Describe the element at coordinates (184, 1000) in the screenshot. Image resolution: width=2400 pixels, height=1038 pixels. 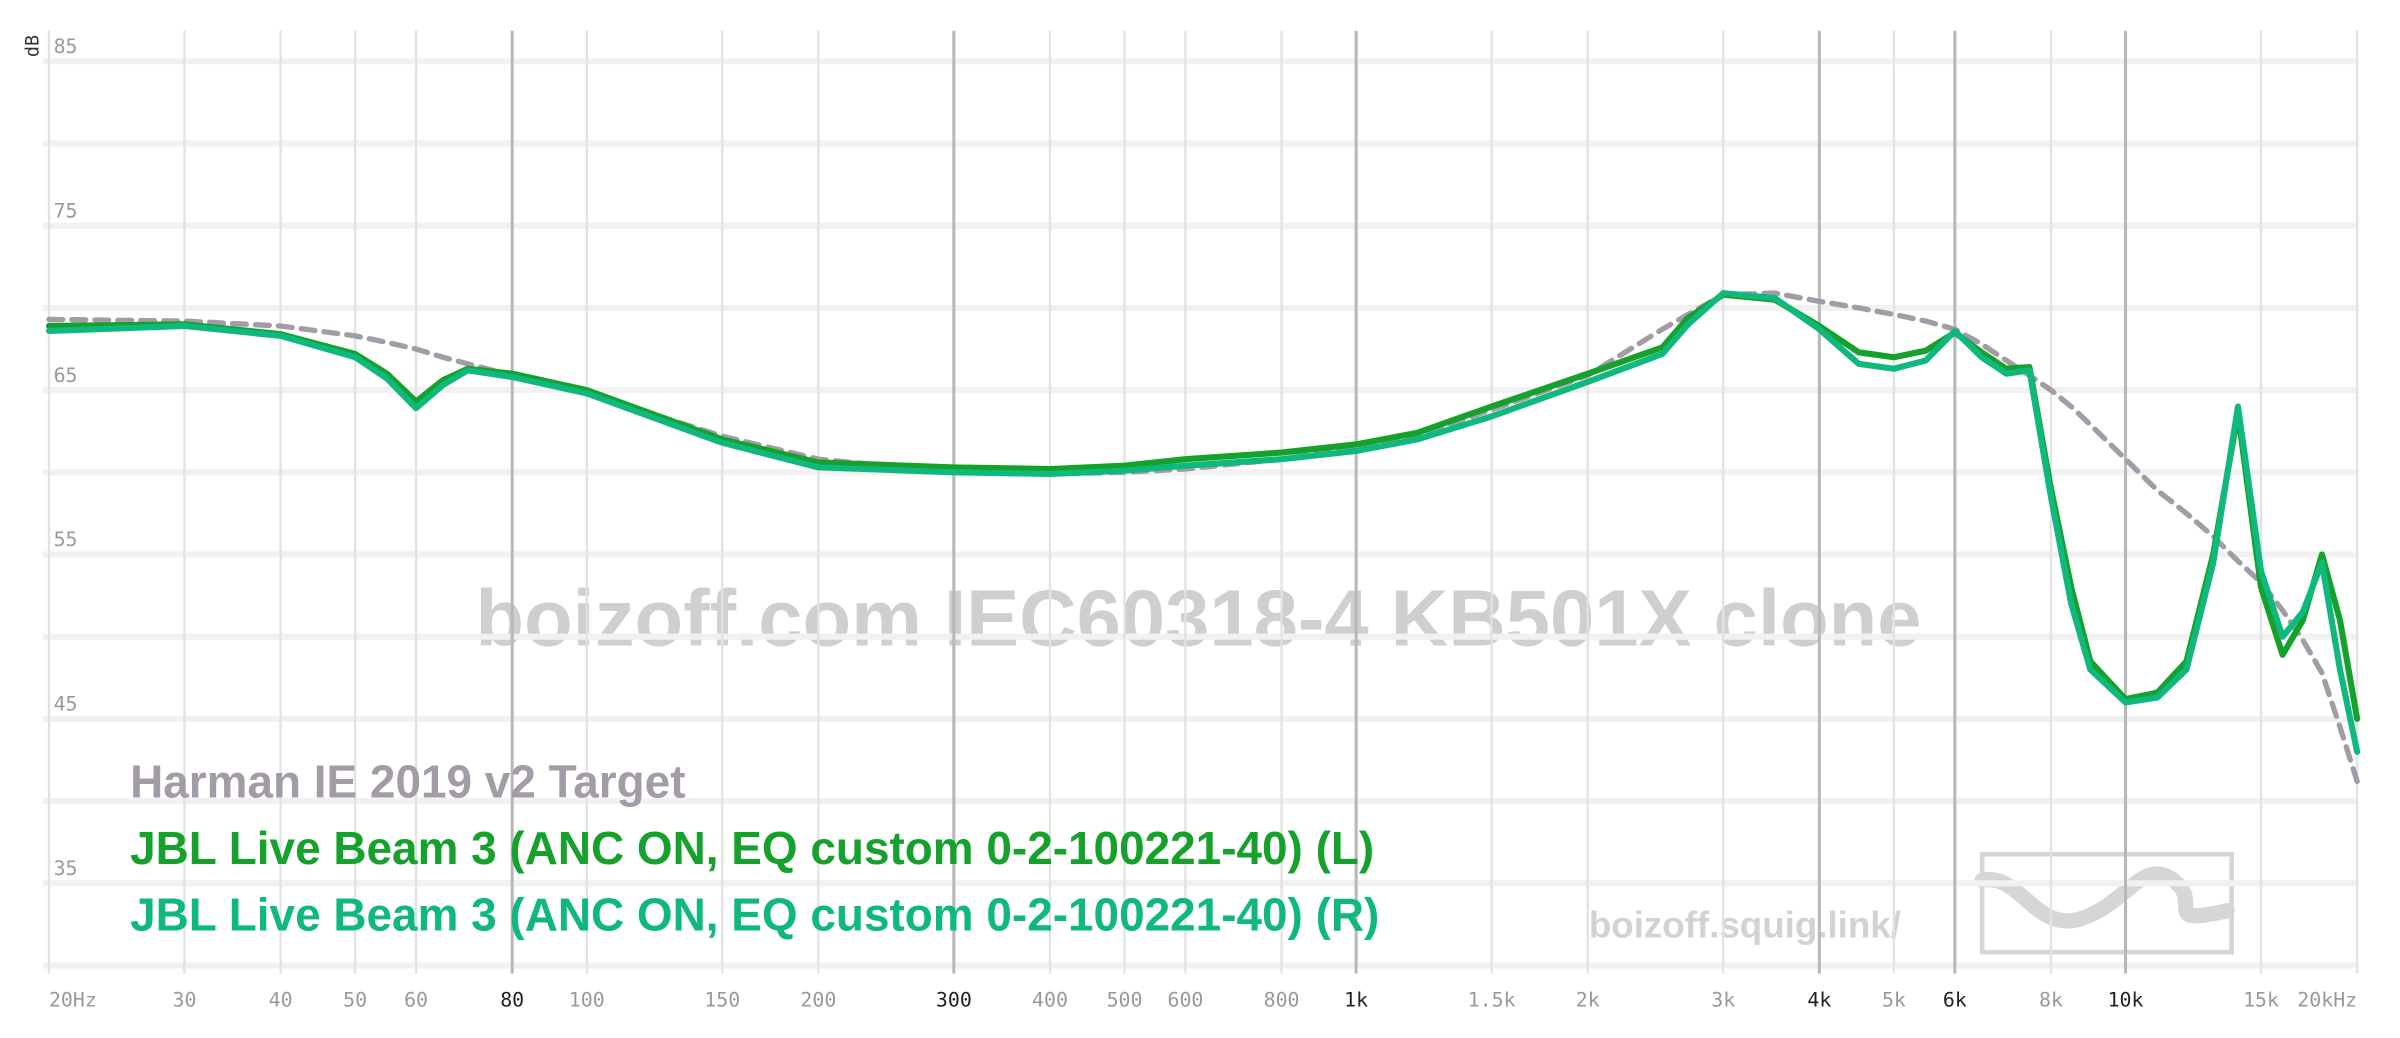
I see `x-tick-label: 30` at that location.